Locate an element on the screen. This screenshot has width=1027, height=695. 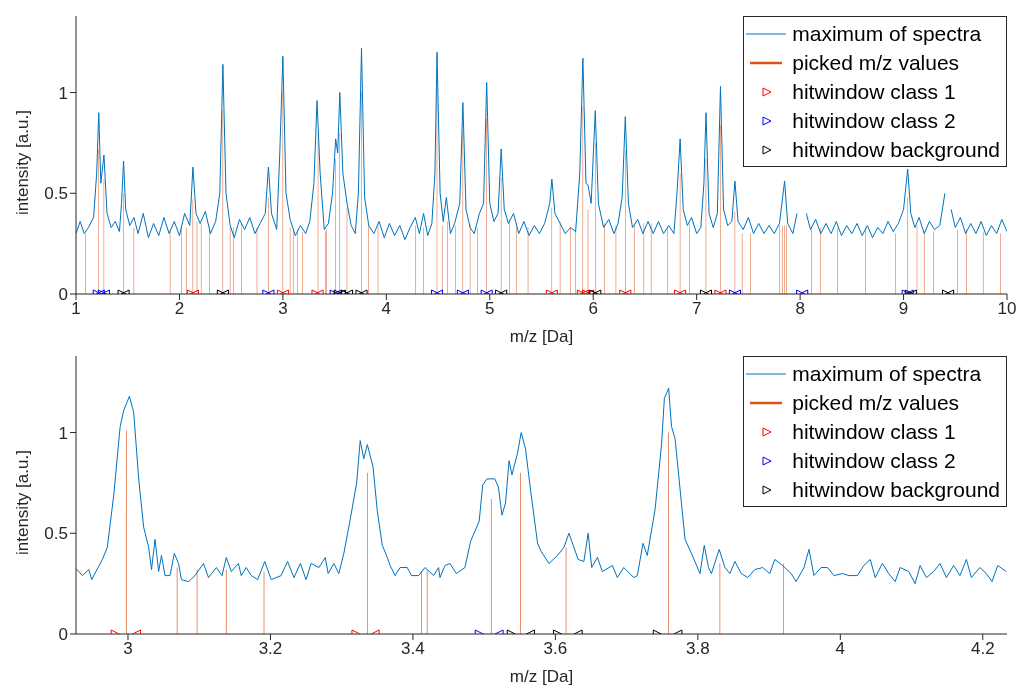
x-tick-label: 9 is located at coordinates (903, 309).